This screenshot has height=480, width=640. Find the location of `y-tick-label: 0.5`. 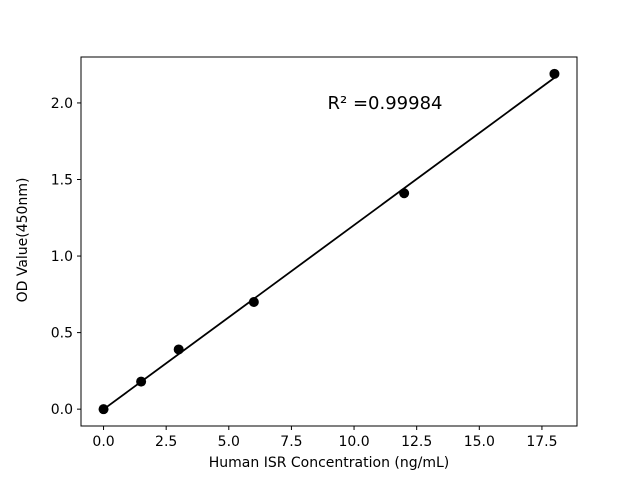

y-tick-label: 0.5 is located at coordinates (62, 334).